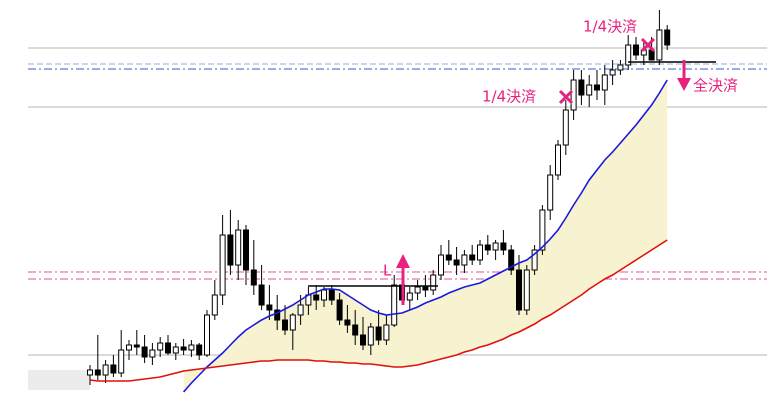 This screenshot has width=782, height=405. What do you see at coordinates (715, 86) in the screenshot?
I see `annotation: 全決済` at bounding box center [715, 86].